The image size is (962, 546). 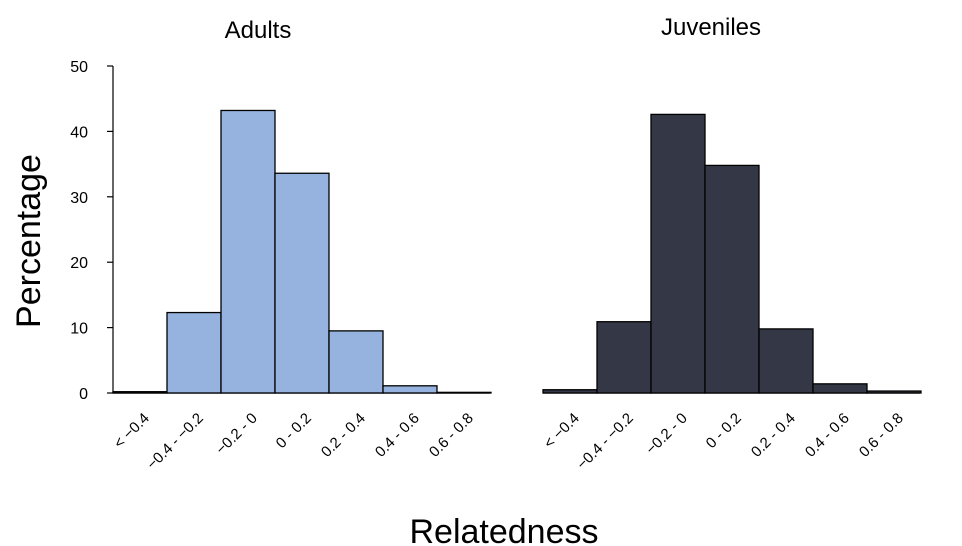 What do you see at coordinates (503, 529) in the screenshot?
I see `x-axis-label: Relatedness` at bounding box center [503, 529].